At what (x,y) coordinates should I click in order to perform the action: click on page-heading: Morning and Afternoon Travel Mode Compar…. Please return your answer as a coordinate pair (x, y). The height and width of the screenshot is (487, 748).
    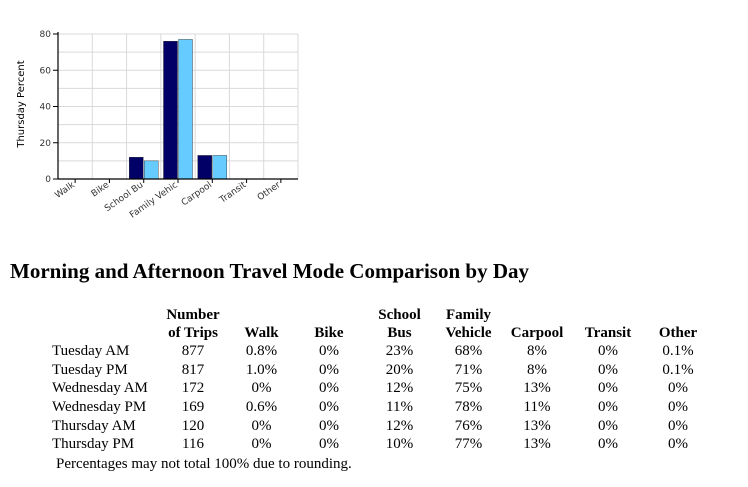
    Looking at the image, I should click on (269, 271).